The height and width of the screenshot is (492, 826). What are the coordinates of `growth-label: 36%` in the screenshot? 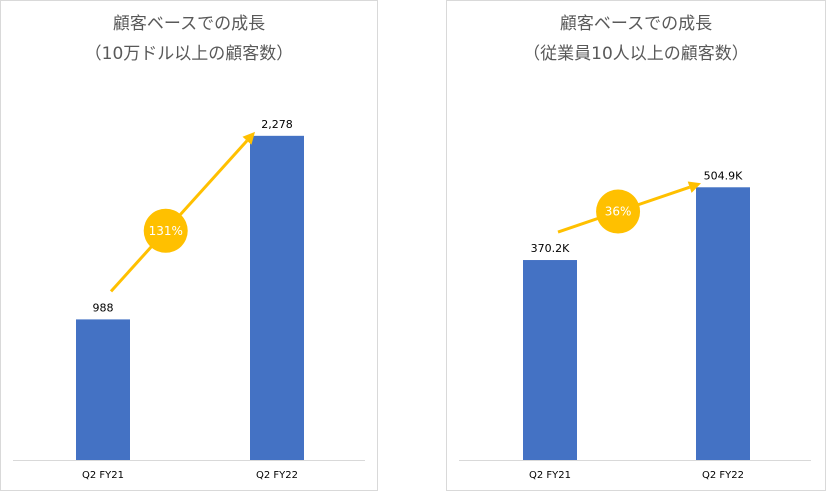 It's located at (618, 212).